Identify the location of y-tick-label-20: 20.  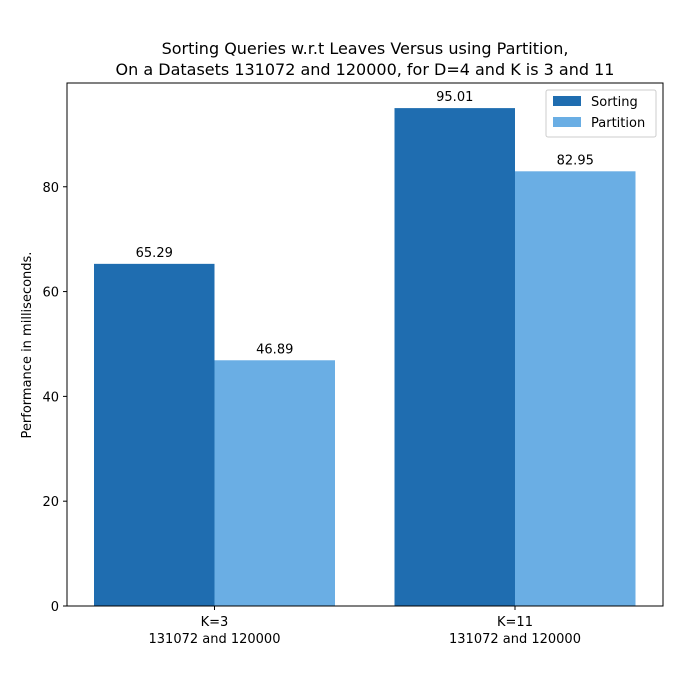
(50, 502).